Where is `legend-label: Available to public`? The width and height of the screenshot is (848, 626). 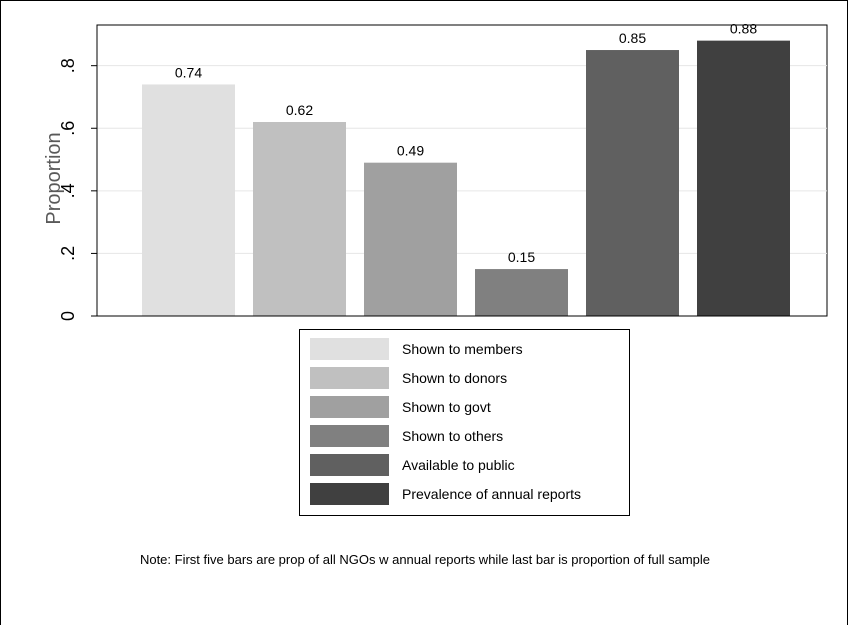
legend-label: Available to public is located at coordinates (458, 465).